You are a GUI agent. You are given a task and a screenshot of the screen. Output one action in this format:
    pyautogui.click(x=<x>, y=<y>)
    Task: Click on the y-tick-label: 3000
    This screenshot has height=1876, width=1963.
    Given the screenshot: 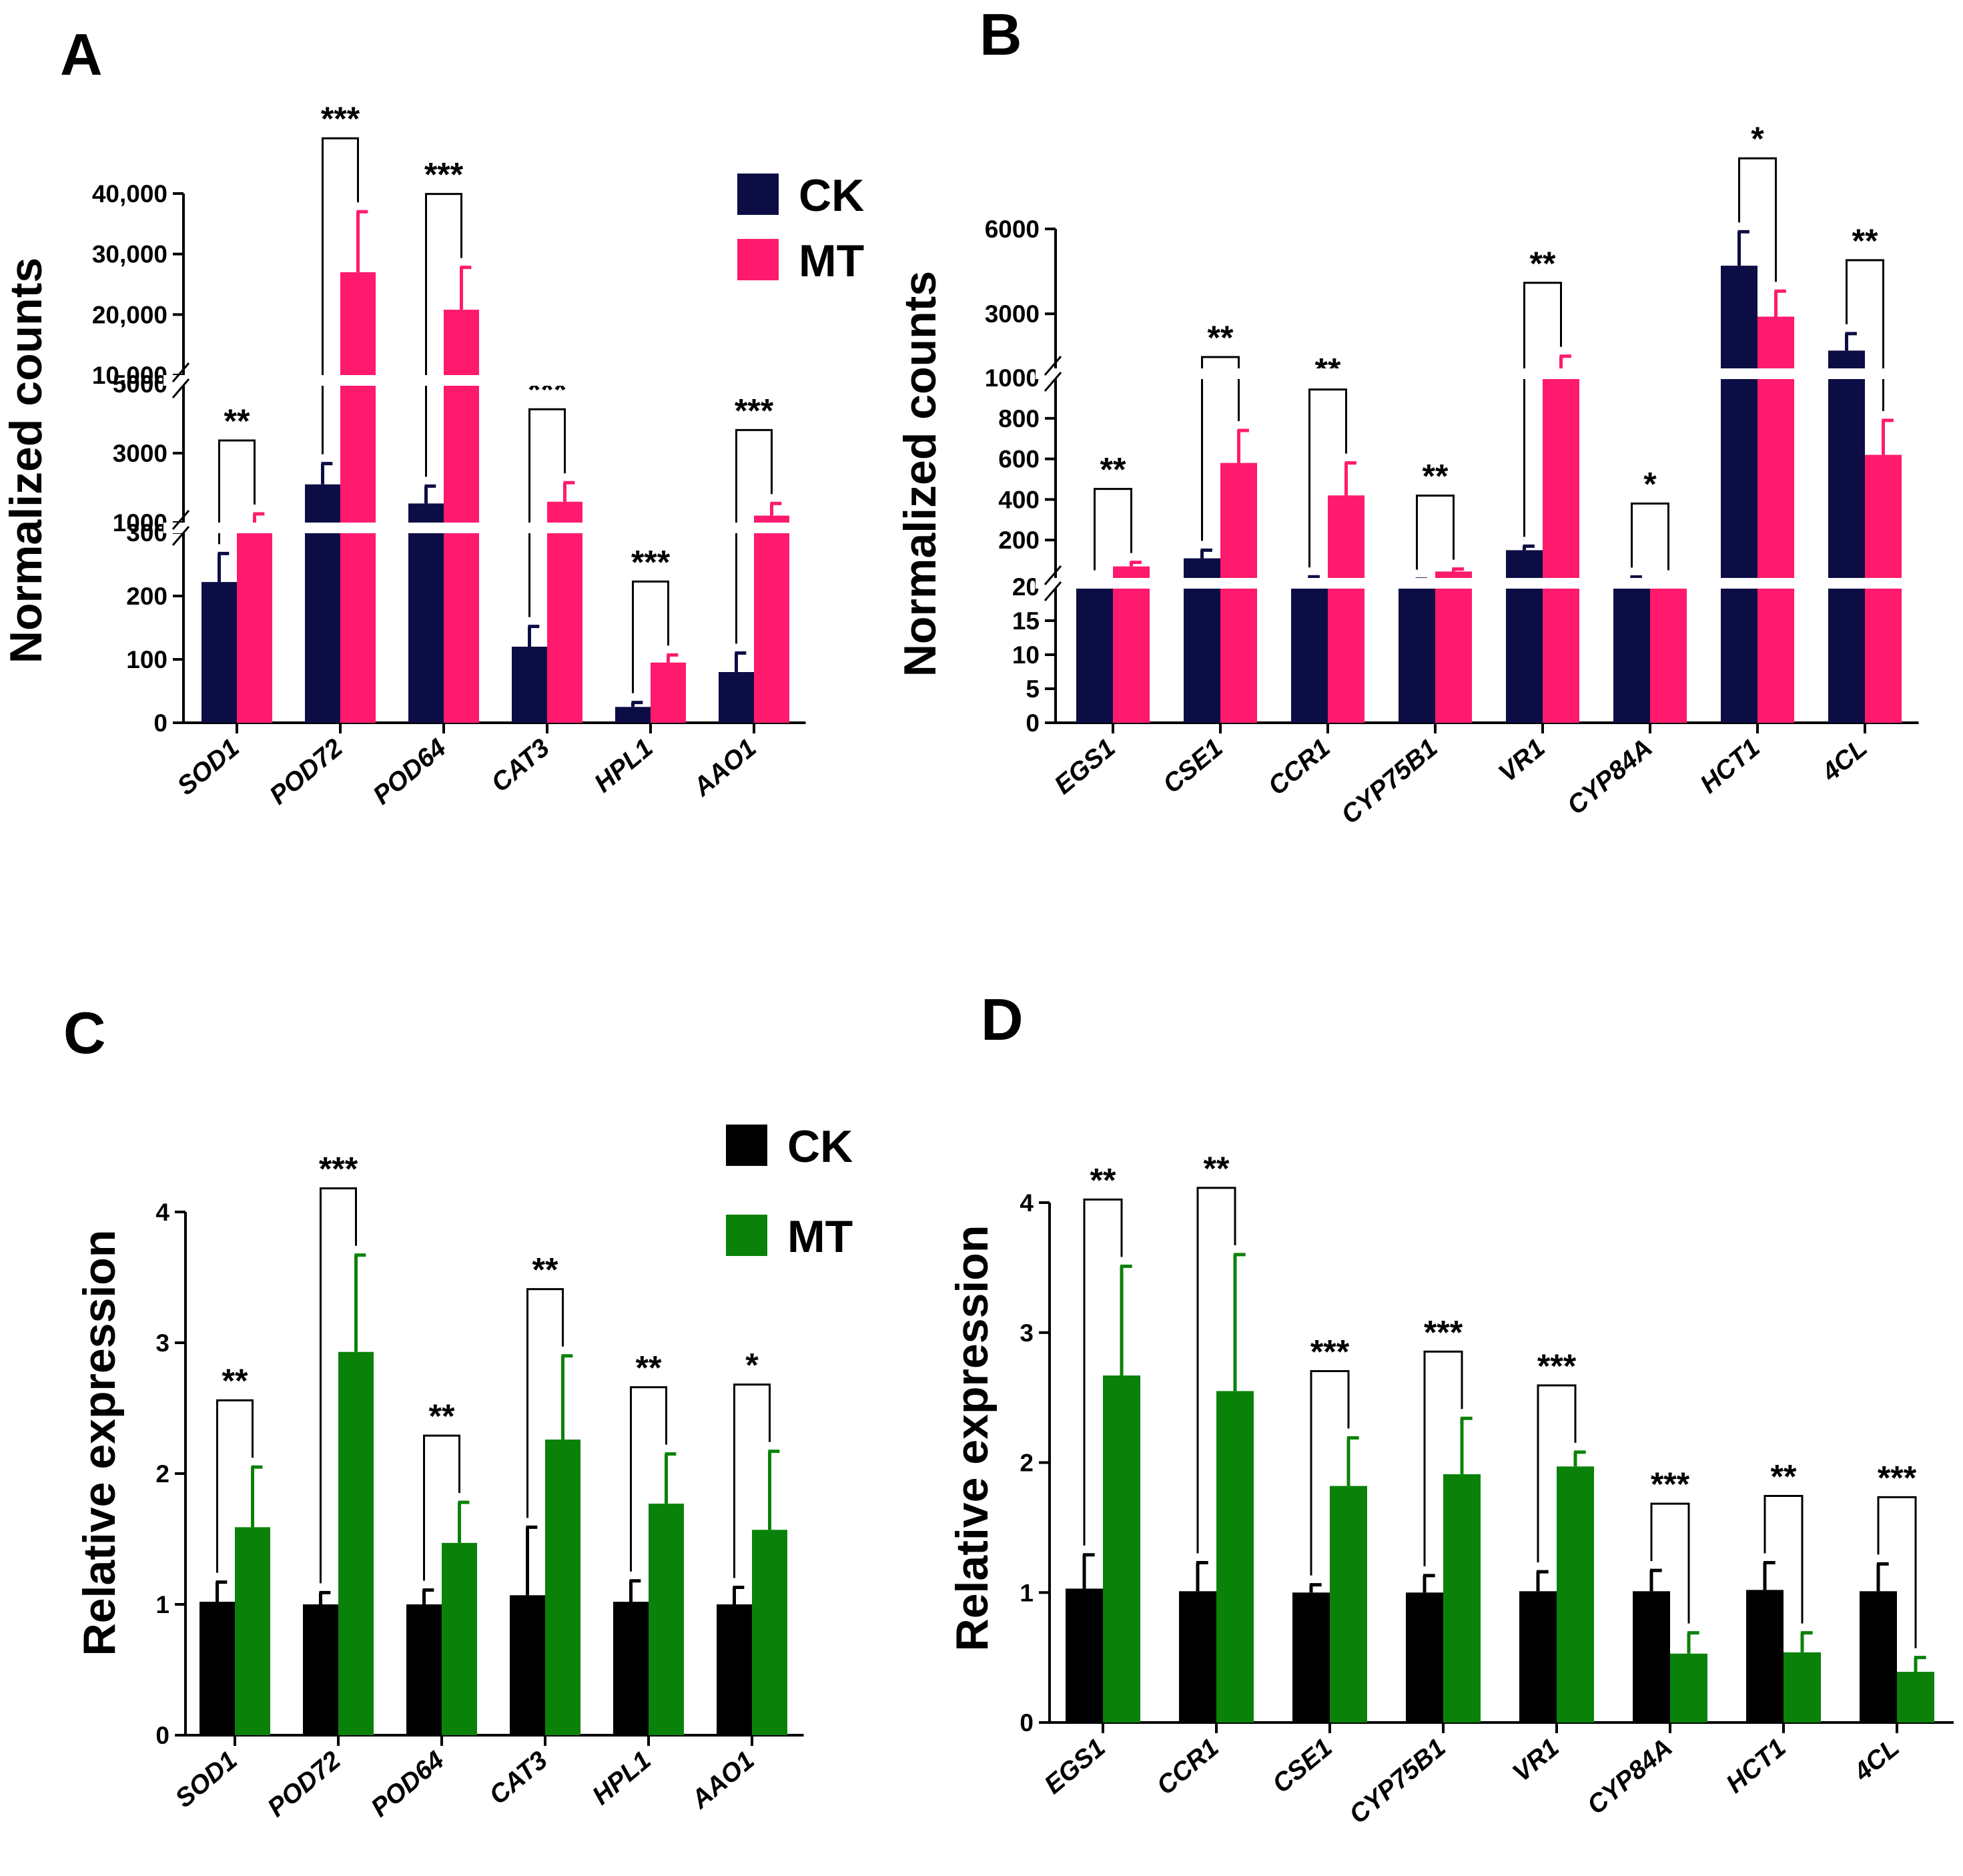 What is the action you would take?
    pyautogui.click(x=140, y=454)
    